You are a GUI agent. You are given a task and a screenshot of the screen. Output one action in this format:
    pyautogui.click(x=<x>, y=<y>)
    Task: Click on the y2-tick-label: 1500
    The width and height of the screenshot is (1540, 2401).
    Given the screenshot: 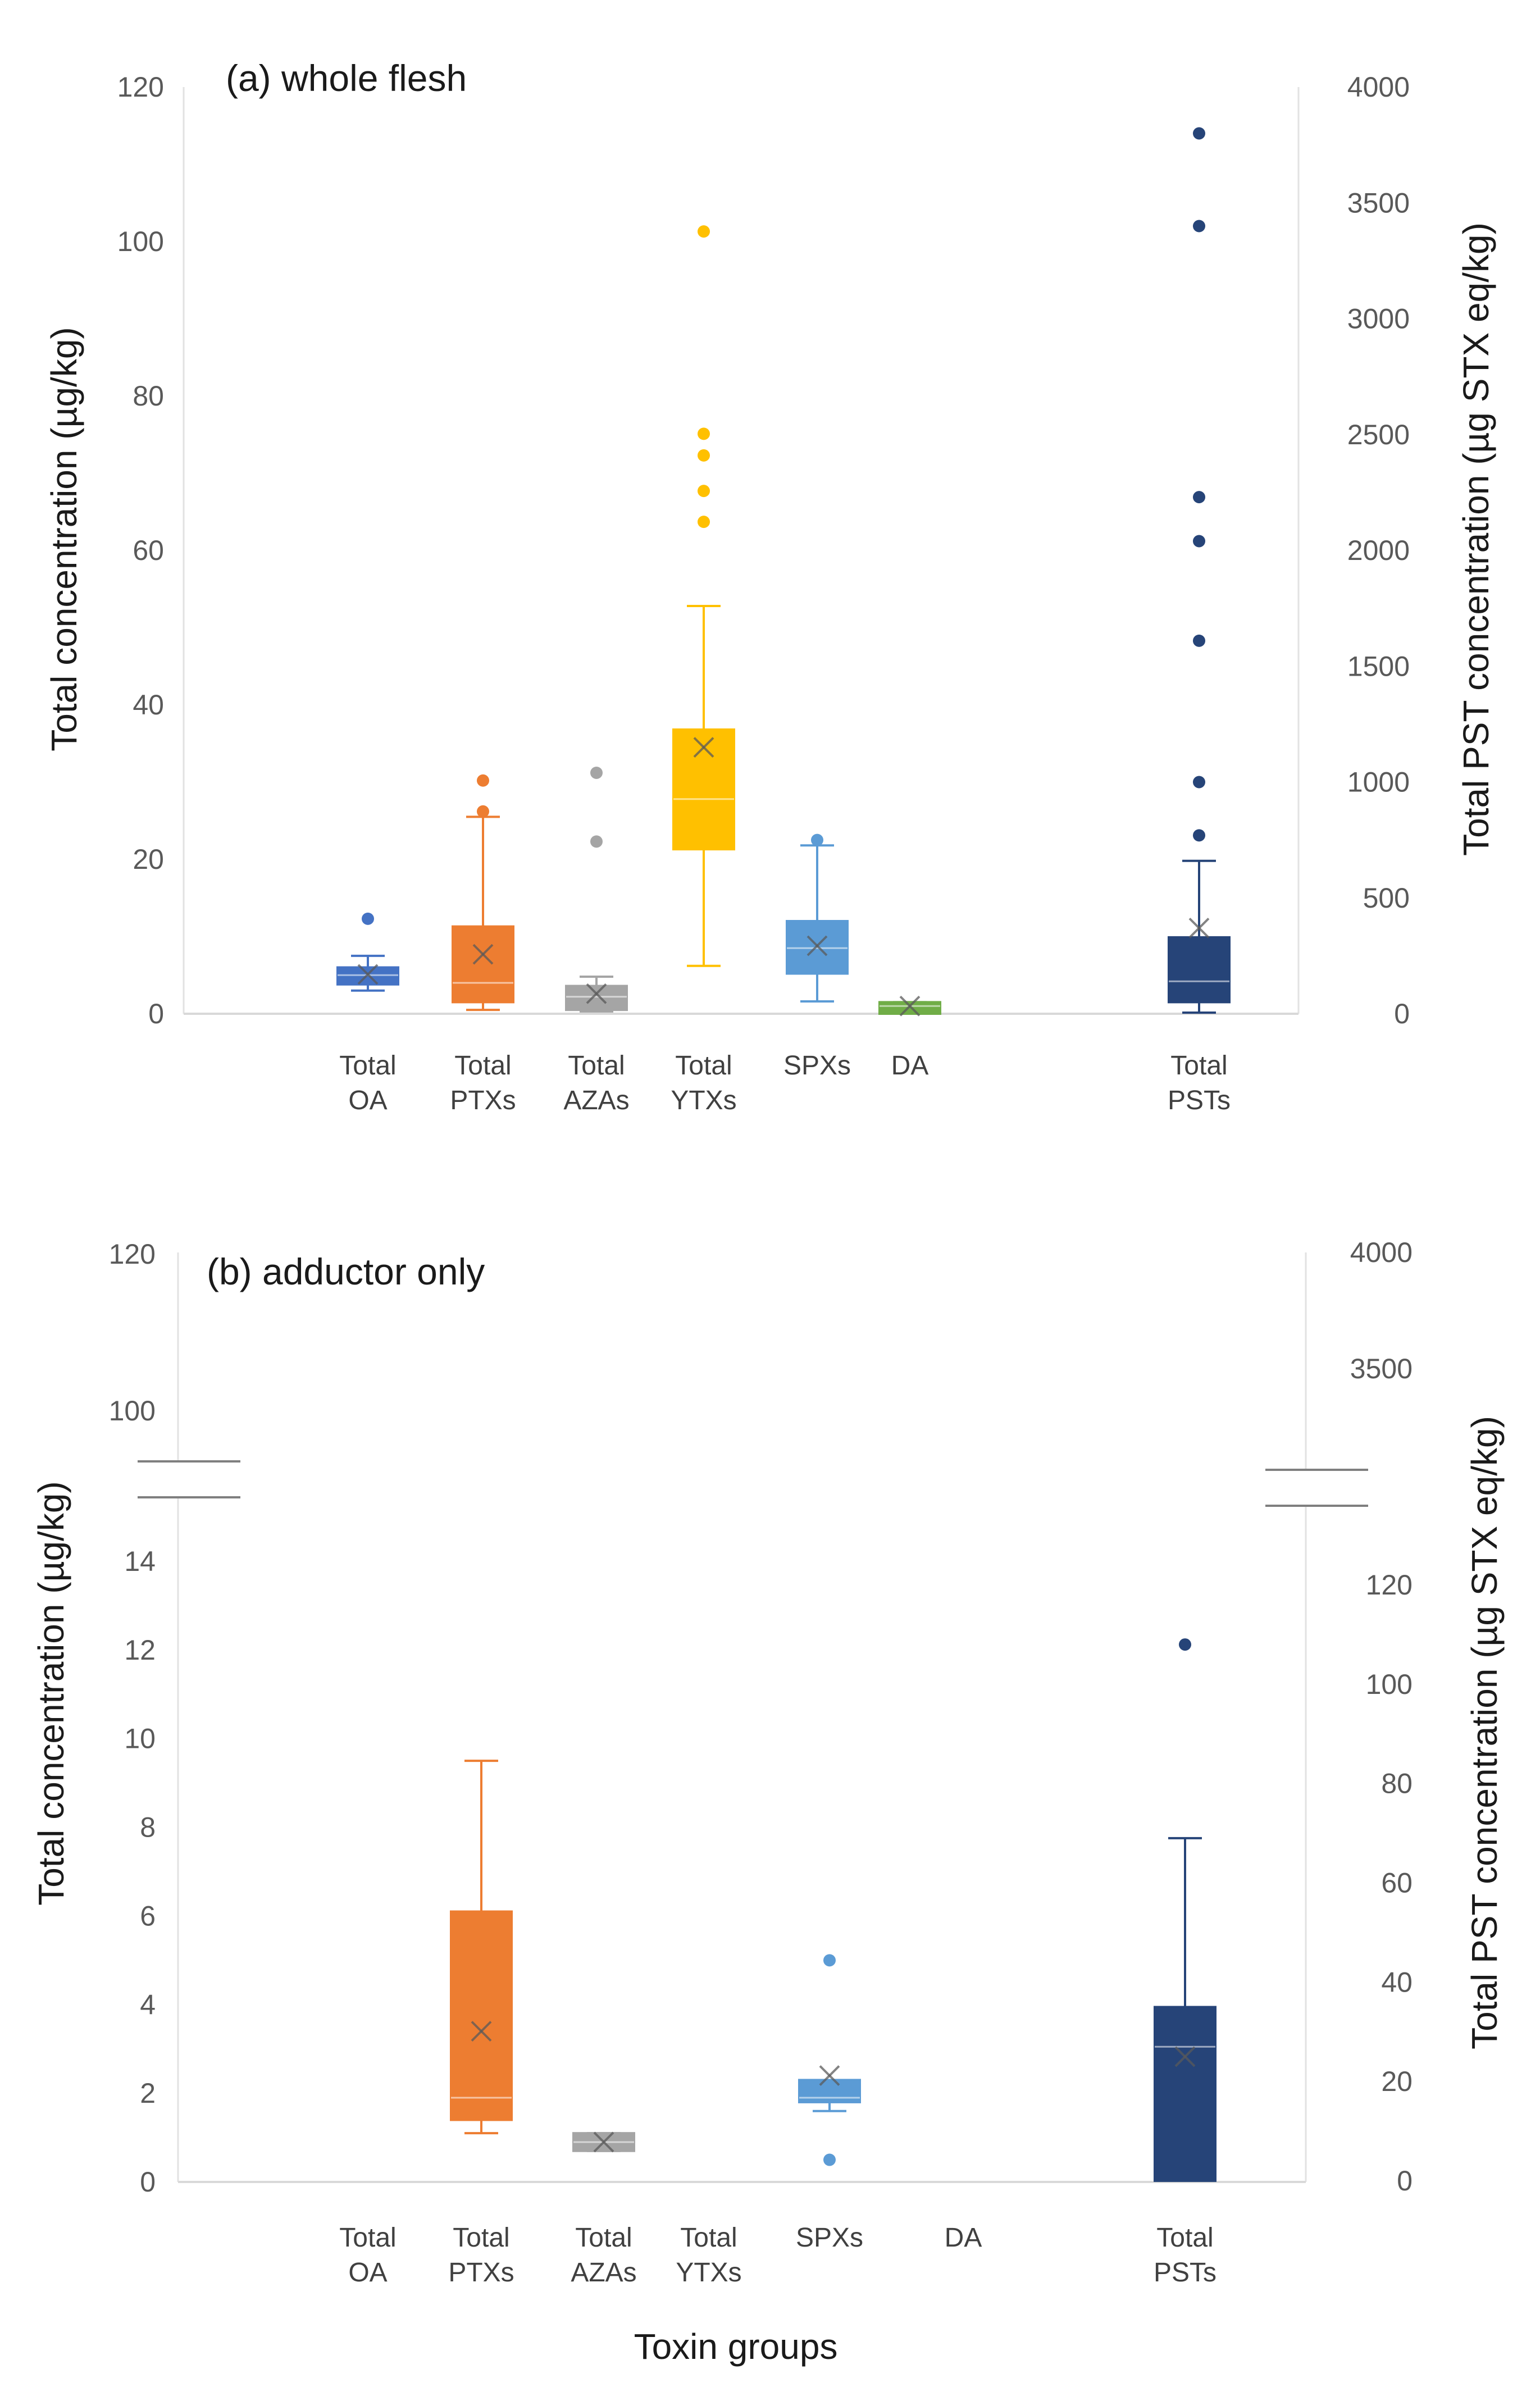 What is the action you would take?
    pyautogui.click(x=1378, y=666)
    